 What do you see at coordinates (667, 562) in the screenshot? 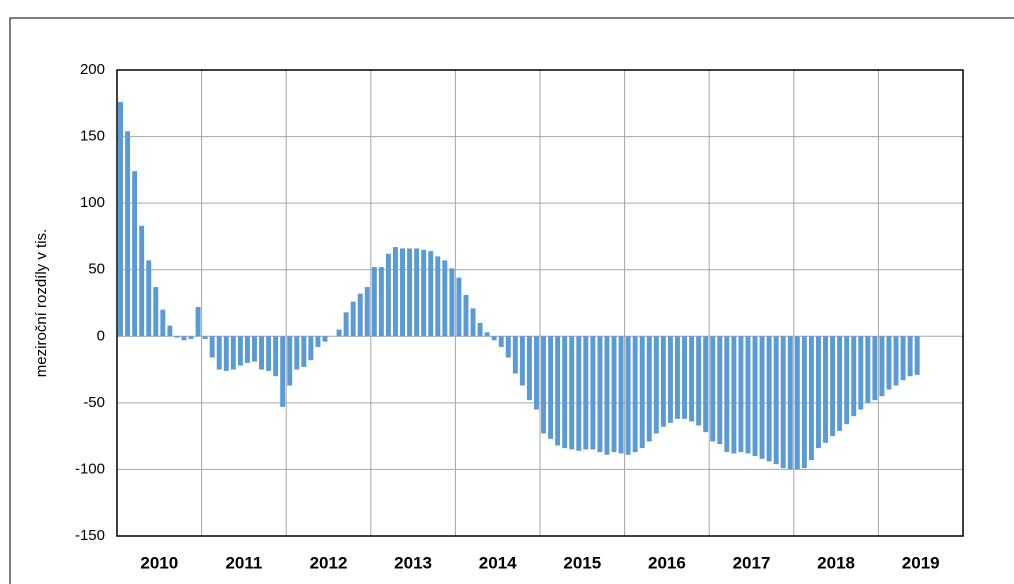
I see `x-tick-label: 2016` at bounding box center [667, 562].